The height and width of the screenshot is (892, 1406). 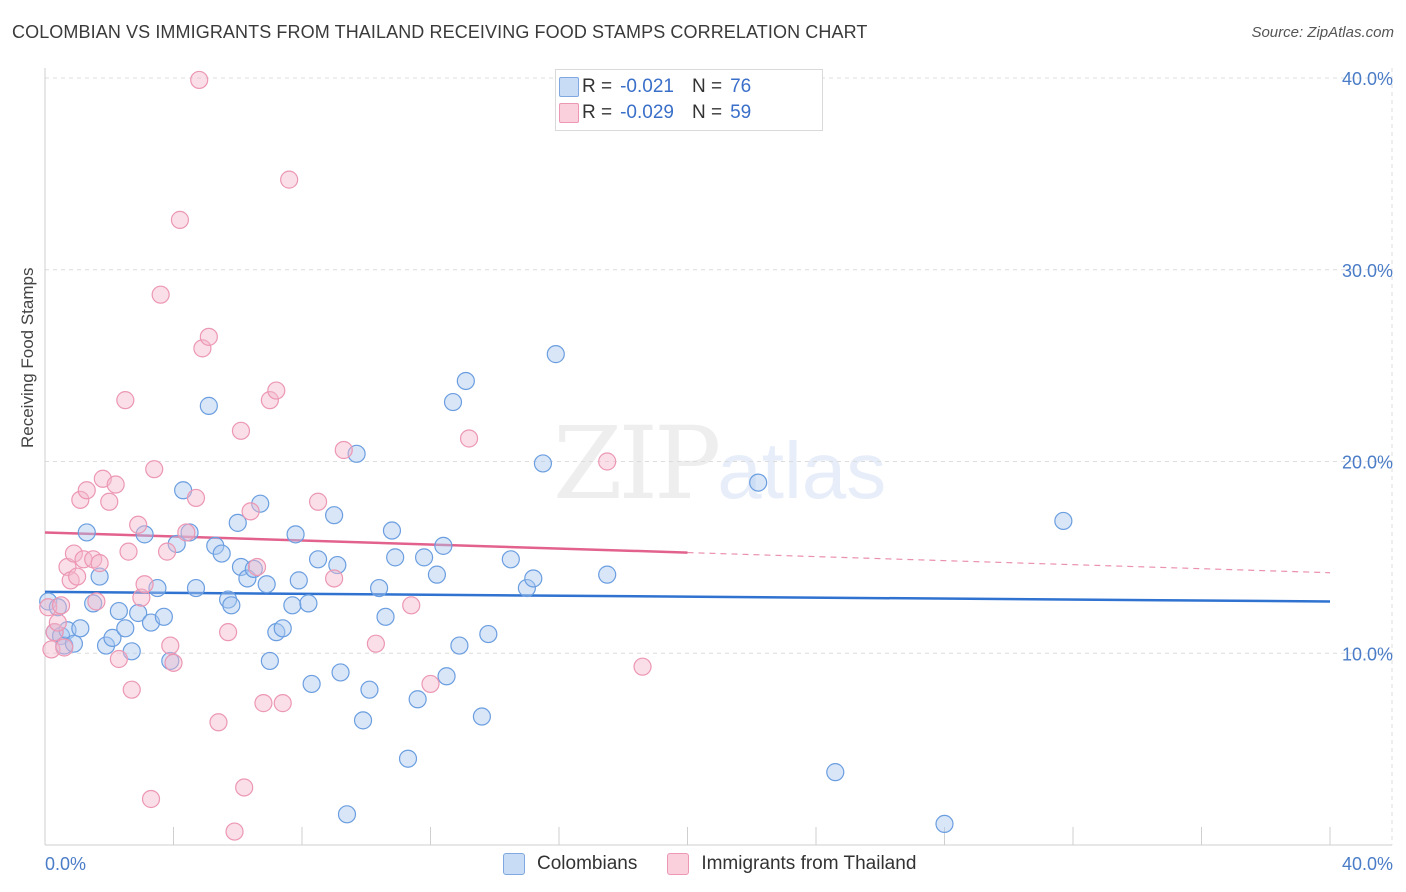 I want to click on watermark: ZIPatlas, so click(x=719, y=463).